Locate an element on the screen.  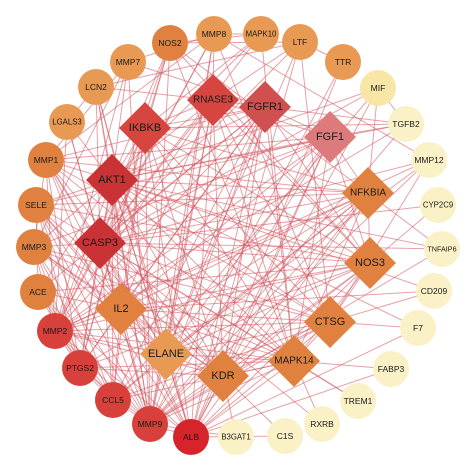
node-lgals3: LGALS3 is located at coordinates (67, 122).